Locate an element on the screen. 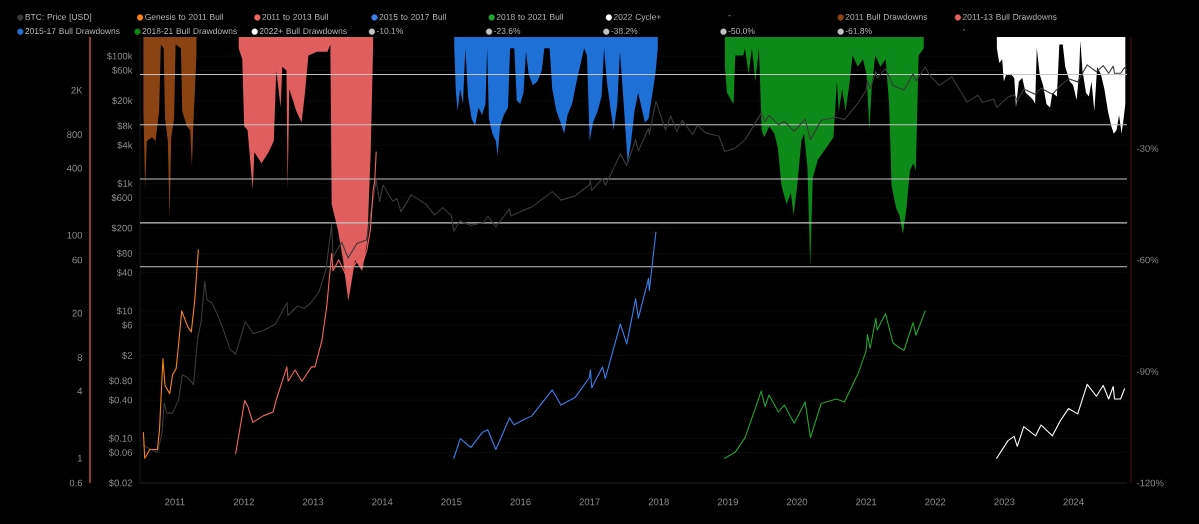 The width and height of the screenshot is (1199, 524). x-tick-label: 2016 is located at coordinates (520, 502).